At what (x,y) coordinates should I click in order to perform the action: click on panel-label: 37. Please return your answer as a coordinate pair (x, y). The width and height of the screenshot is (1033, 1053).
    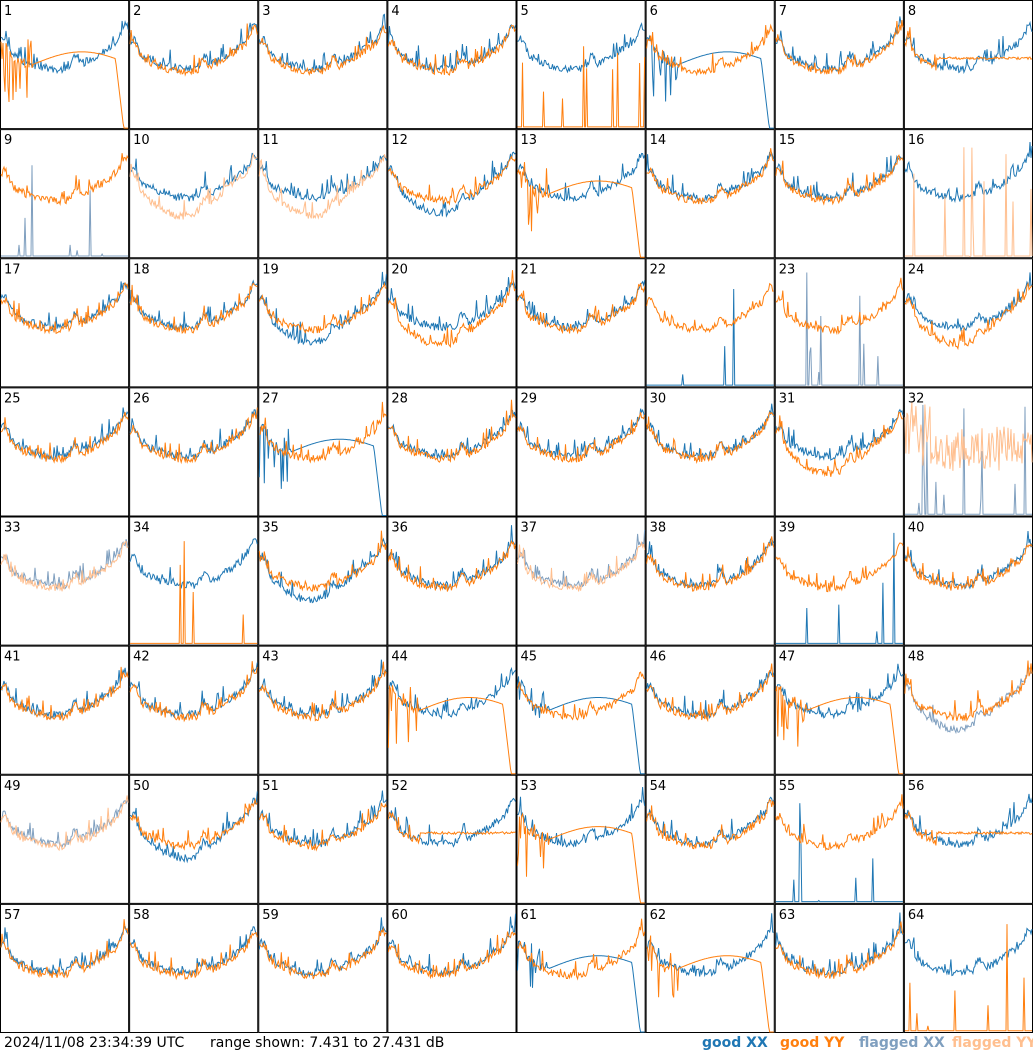
    Looking at the image, I should click on (529, 528).